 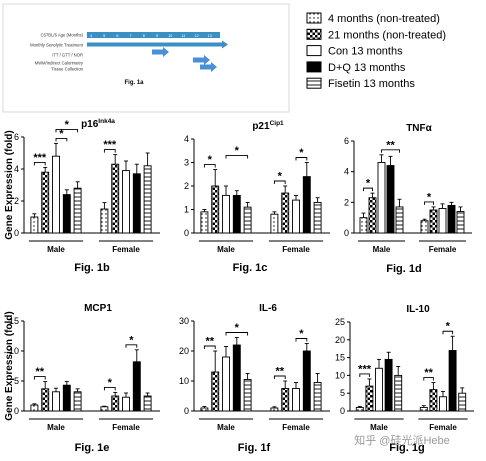 What do you see at coordinates (153, 35) in the screenshot?
I see `fig-1a-age-bar` at bounding box center [153, 35].